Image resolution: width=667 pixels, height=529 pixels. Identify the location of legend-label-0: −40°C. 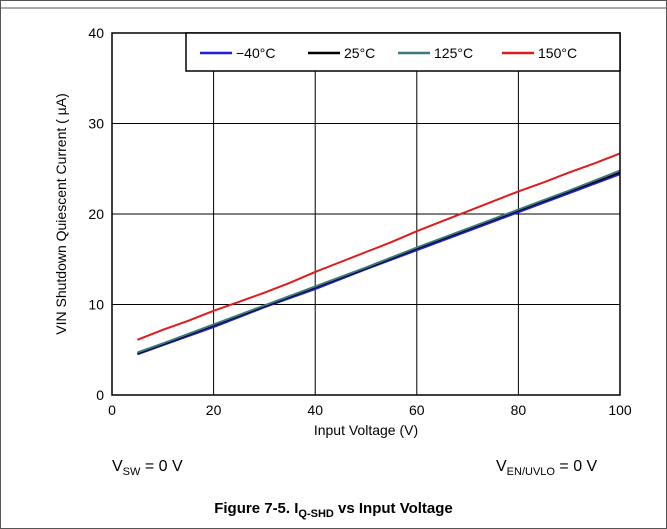
(255, 53).